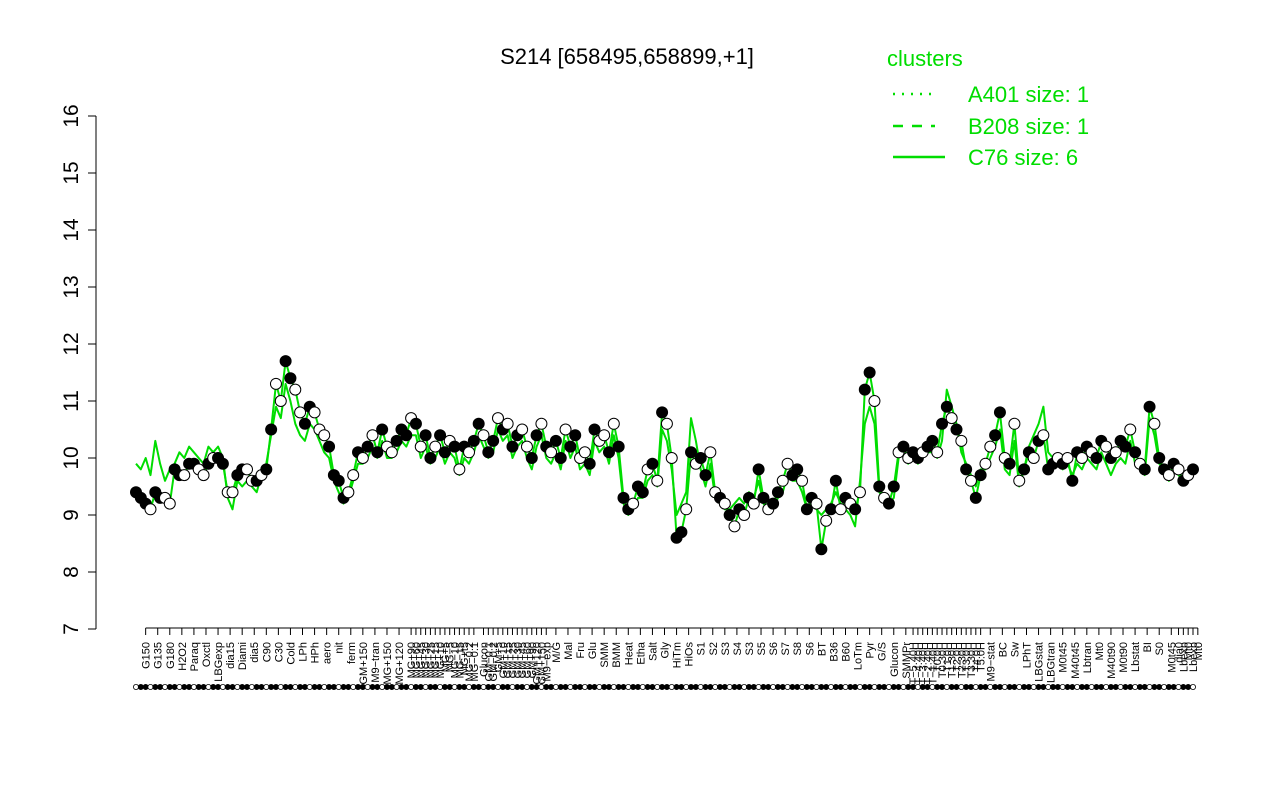  Describe the element at coordinates (1189, 651) in the screenshot. I see `x-tick-label: Mt0` at that location.